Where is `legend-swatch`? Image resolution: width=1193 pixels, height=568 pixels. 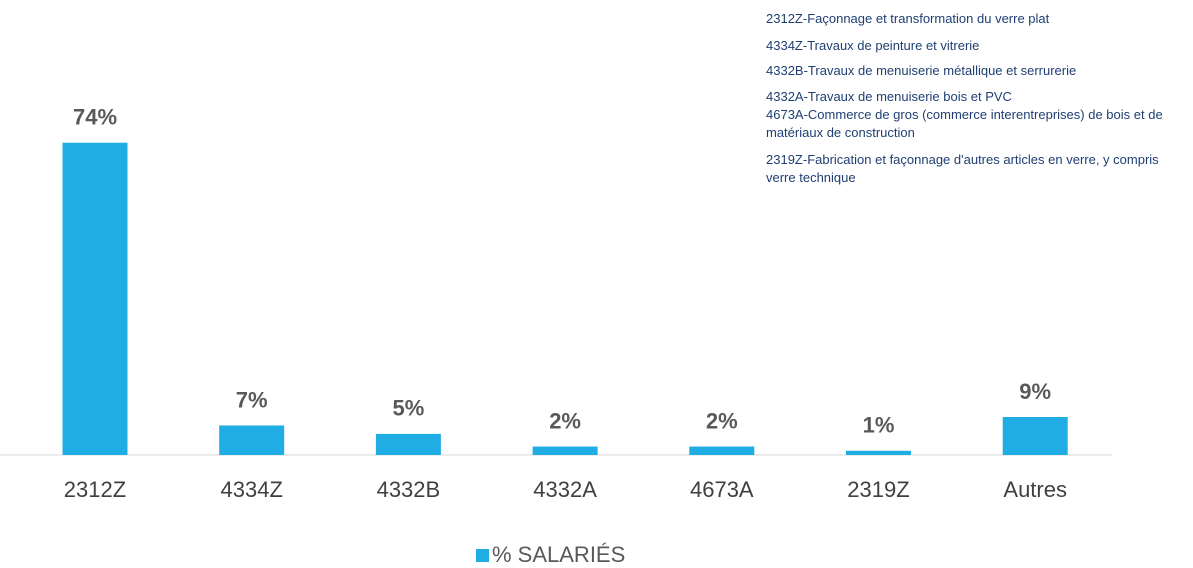 legend-swatch is located at coordinates (482, 555).